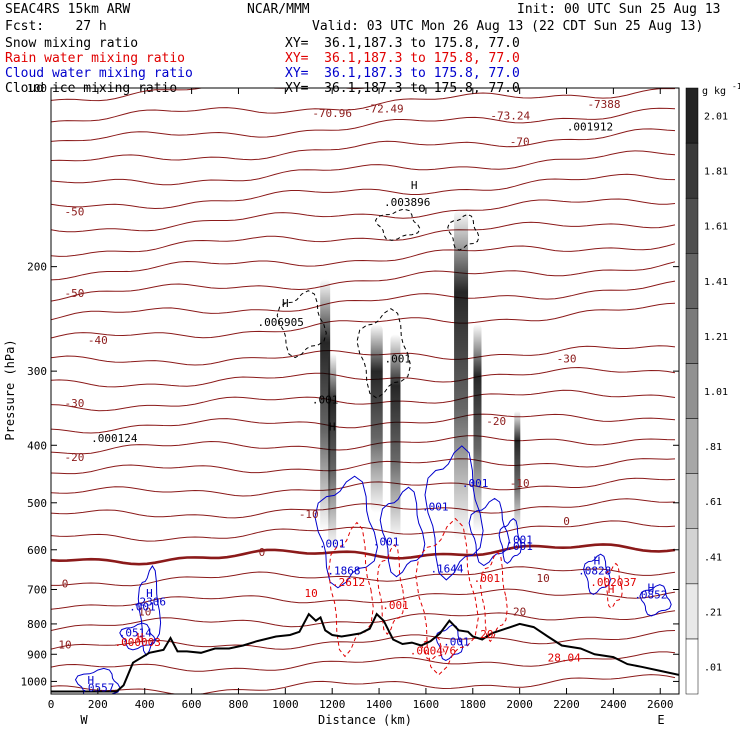 The width and height of the screenshot is (740, 740). I want to click on freezing-level-isotherm, so click(363, 554).